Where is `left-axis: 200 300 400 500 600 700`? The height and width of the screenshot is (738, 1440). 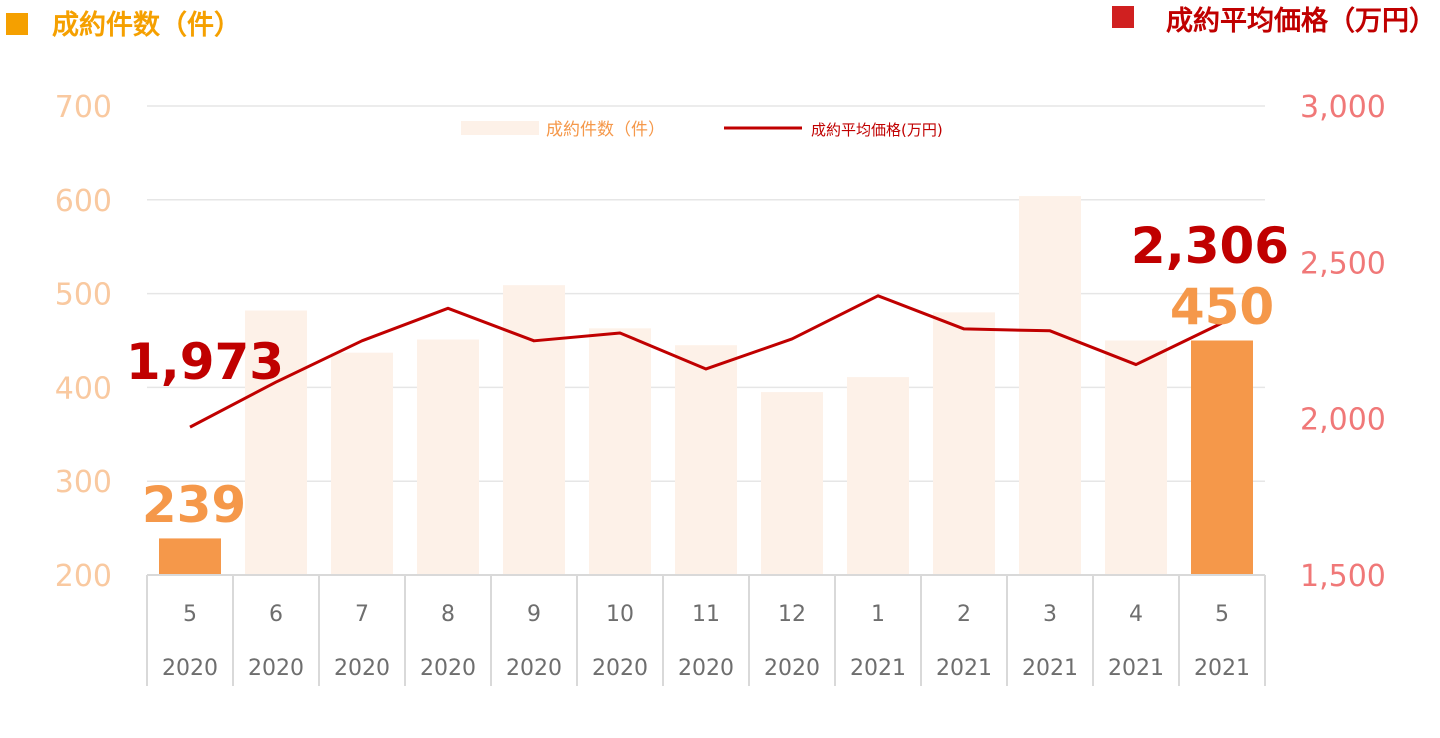 left-axis: 200 300 400 500 600 700 is located at coordinates (83, 342).